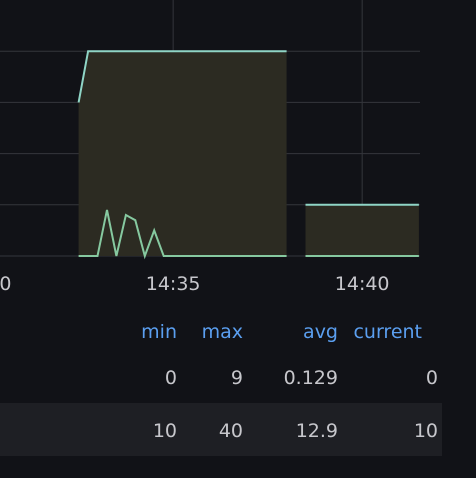 Image resolution: width=476 pixels, height=478 pixels. Describe the element at coordinates (173, 284) in the screenshot. I see `x-tick-label: 14:35` at that location.